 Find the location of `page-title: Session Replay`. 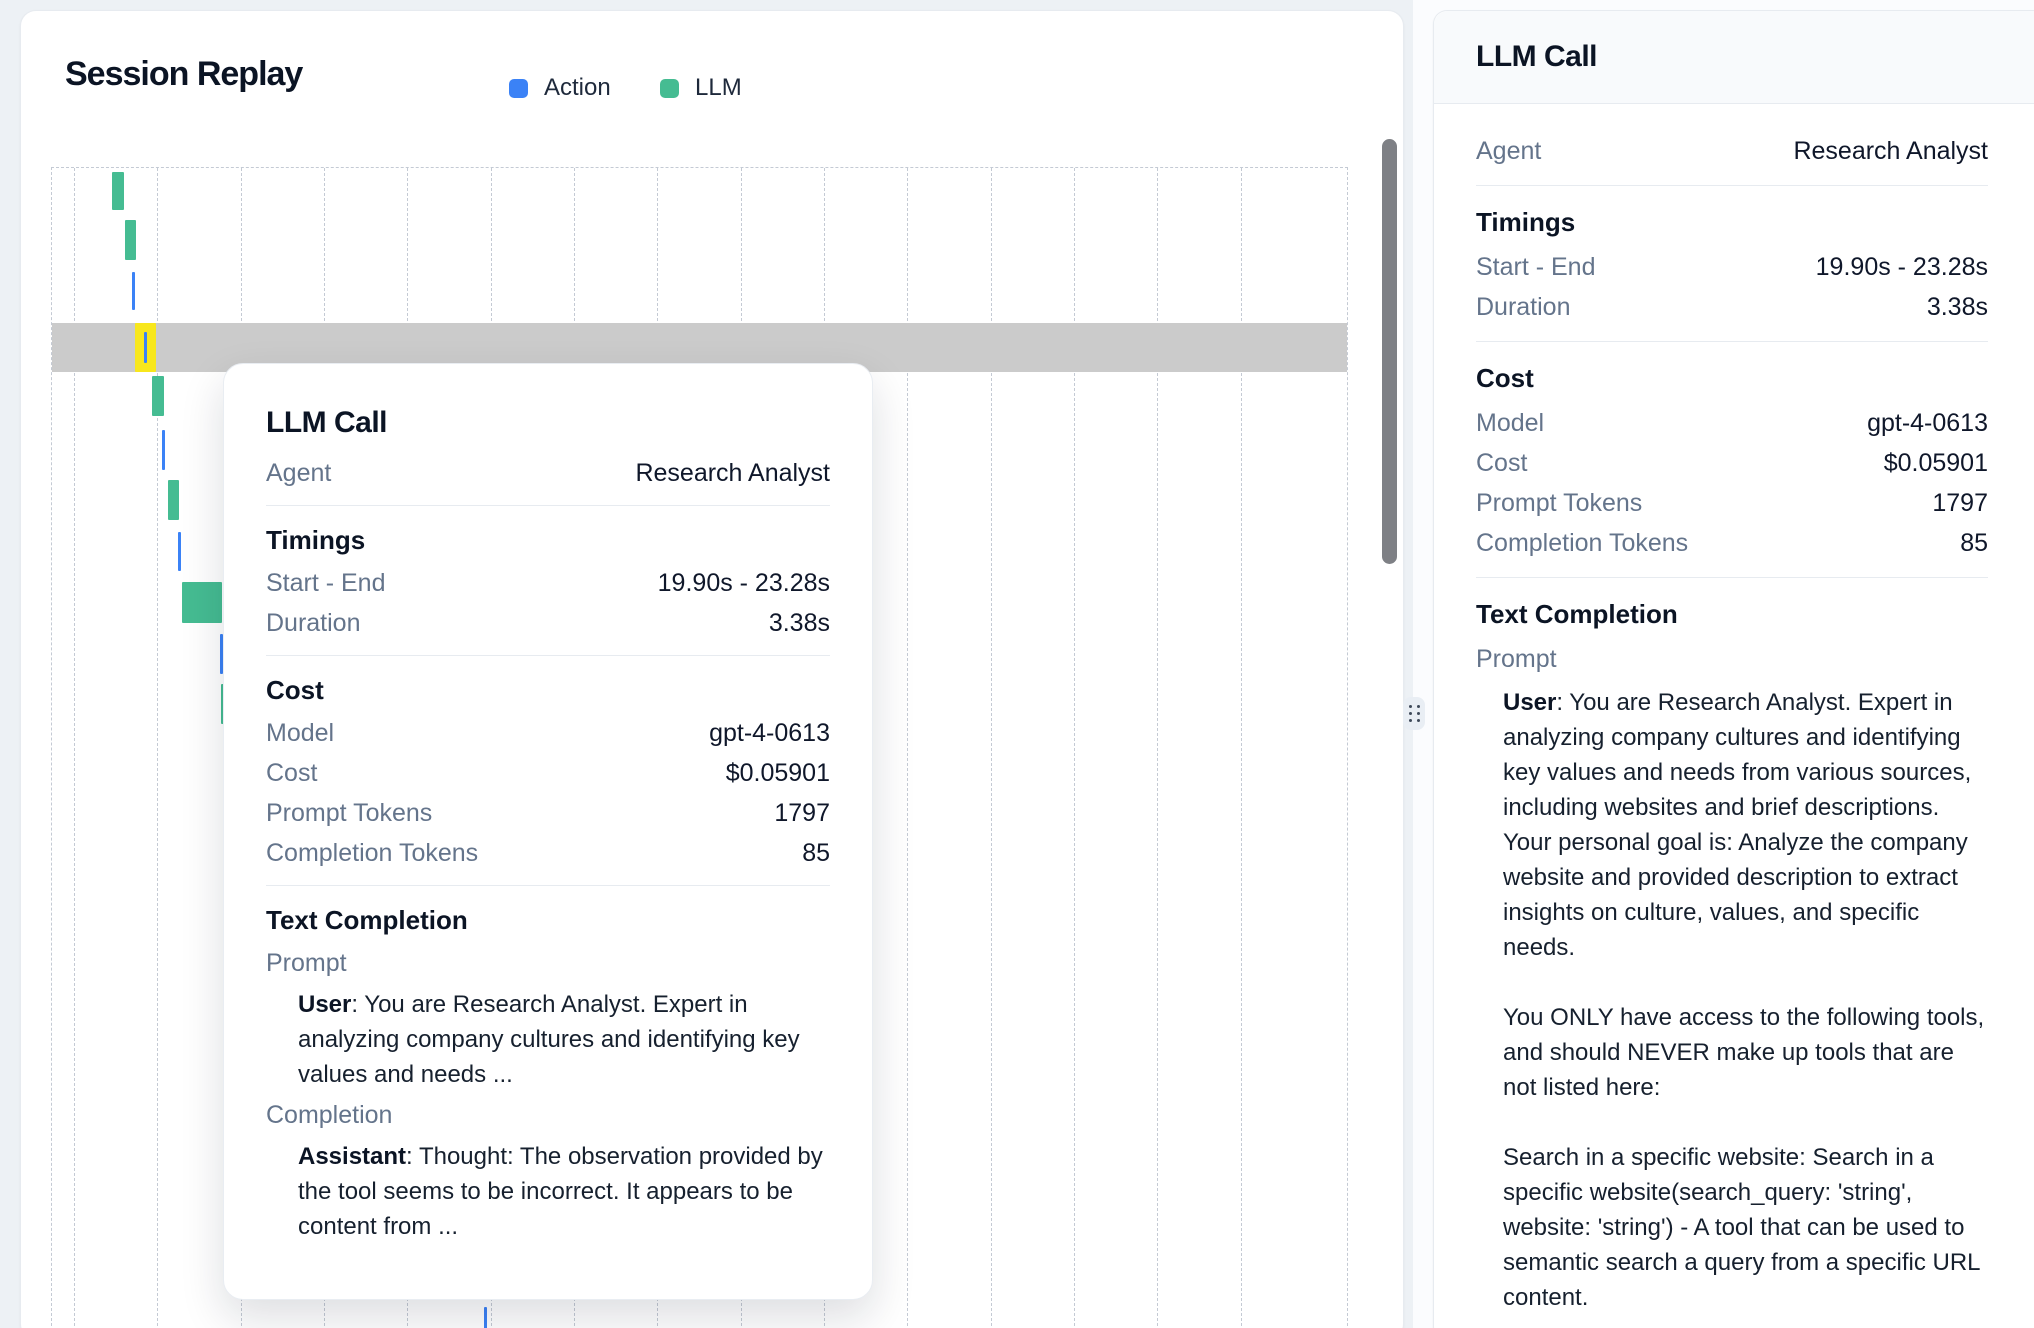

page-title: Session Replay is located at coordinates (184, 74).